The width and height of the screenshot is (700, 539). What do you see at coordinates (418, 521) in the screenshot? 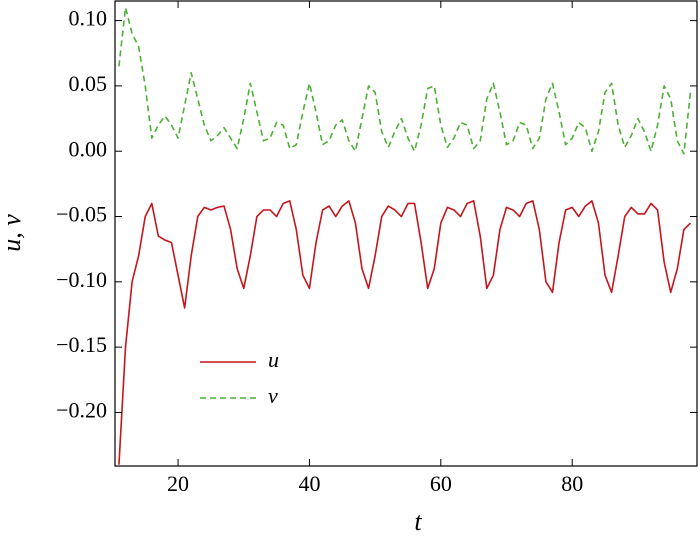
I see `x-axis-label: t` at bounding box center [418, 521].